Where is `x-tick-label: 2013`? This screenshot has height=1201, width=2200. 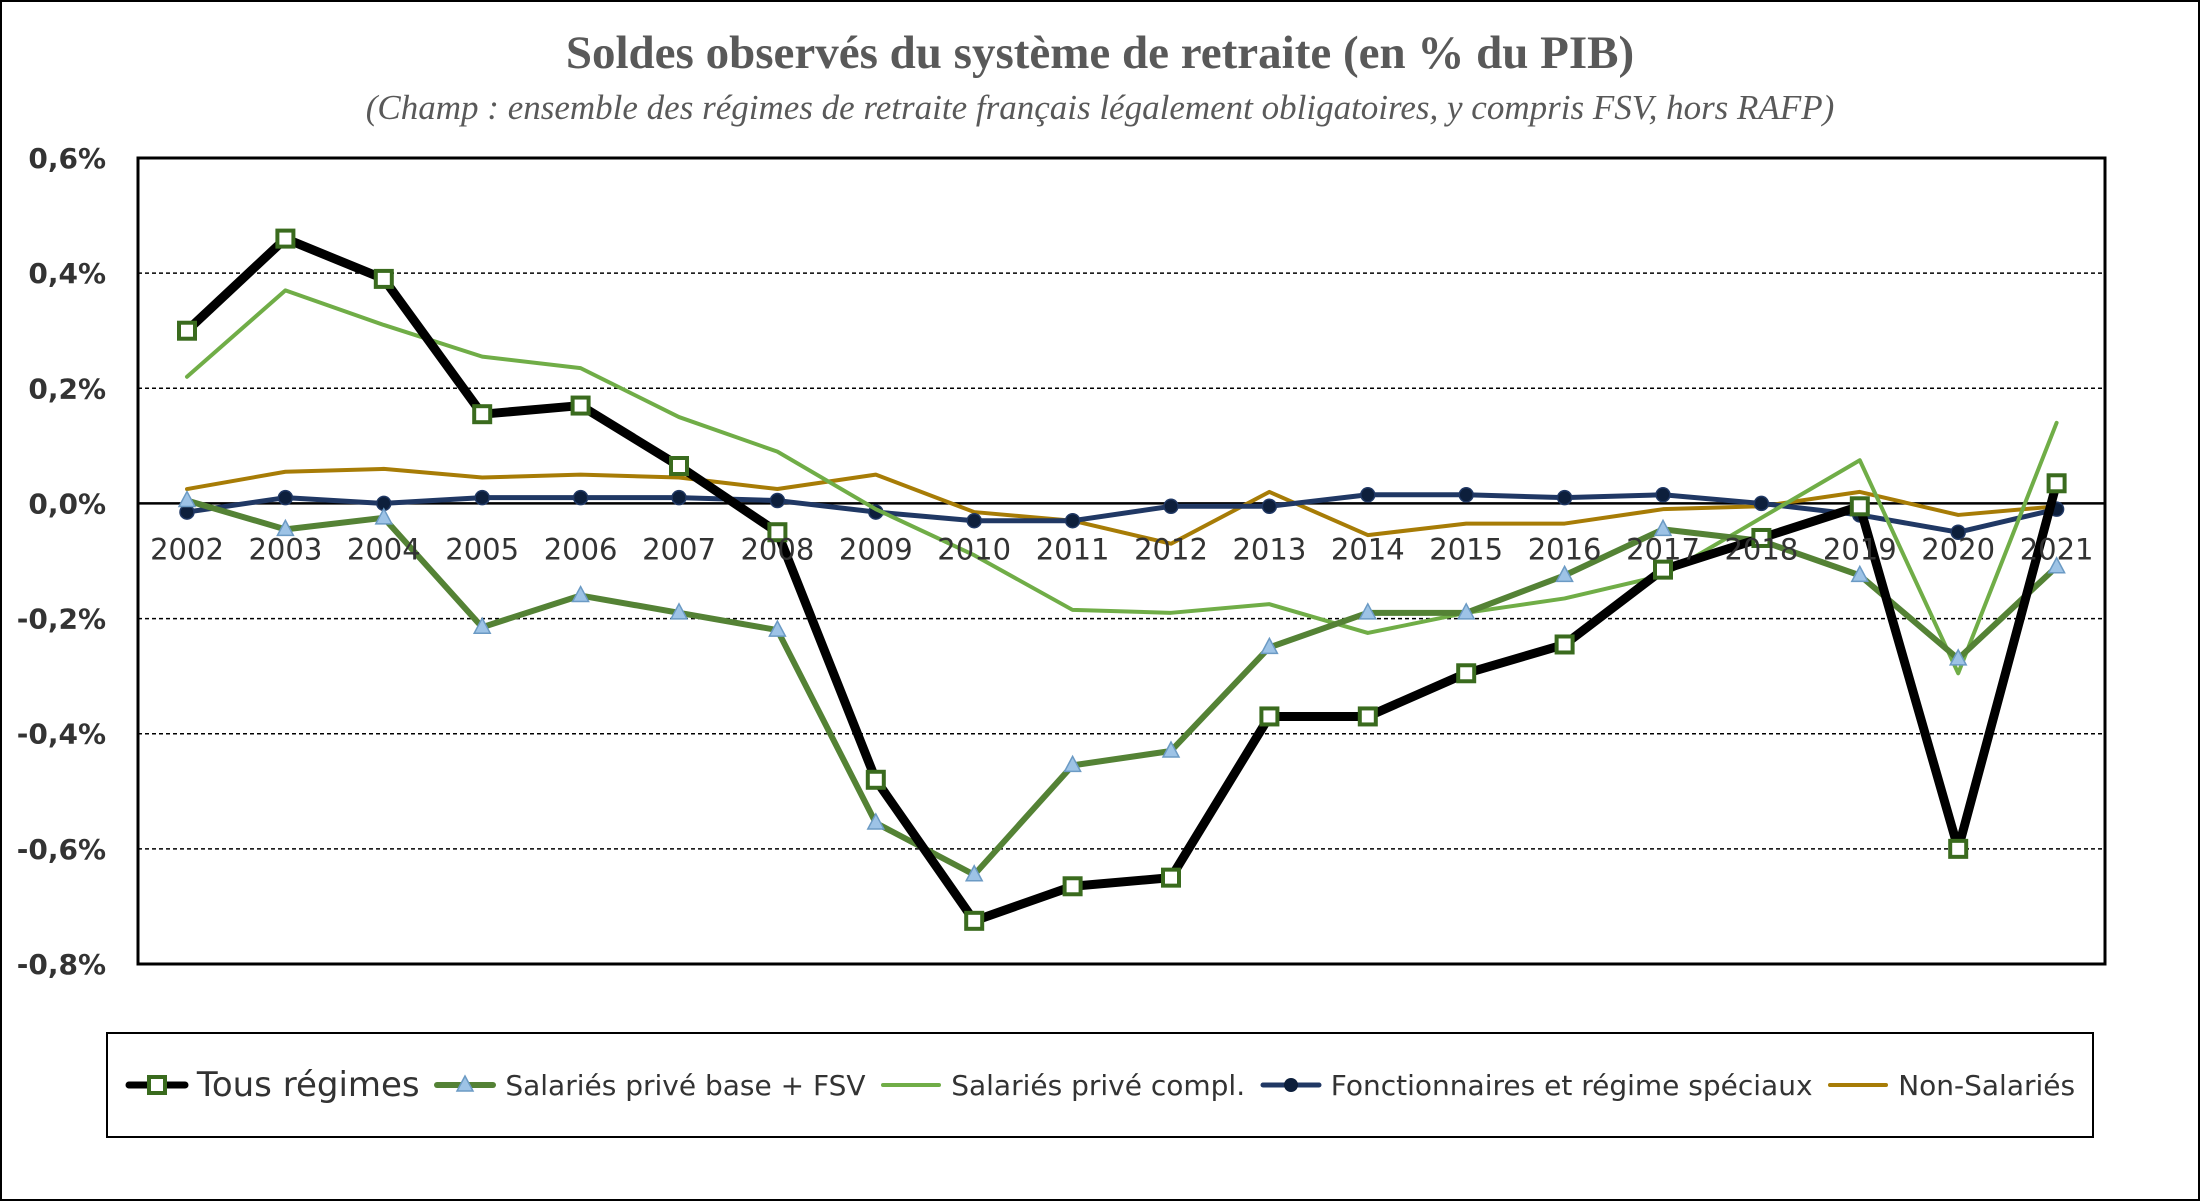 x-tick-label: 2013 is located at coordinates (1269, 549).